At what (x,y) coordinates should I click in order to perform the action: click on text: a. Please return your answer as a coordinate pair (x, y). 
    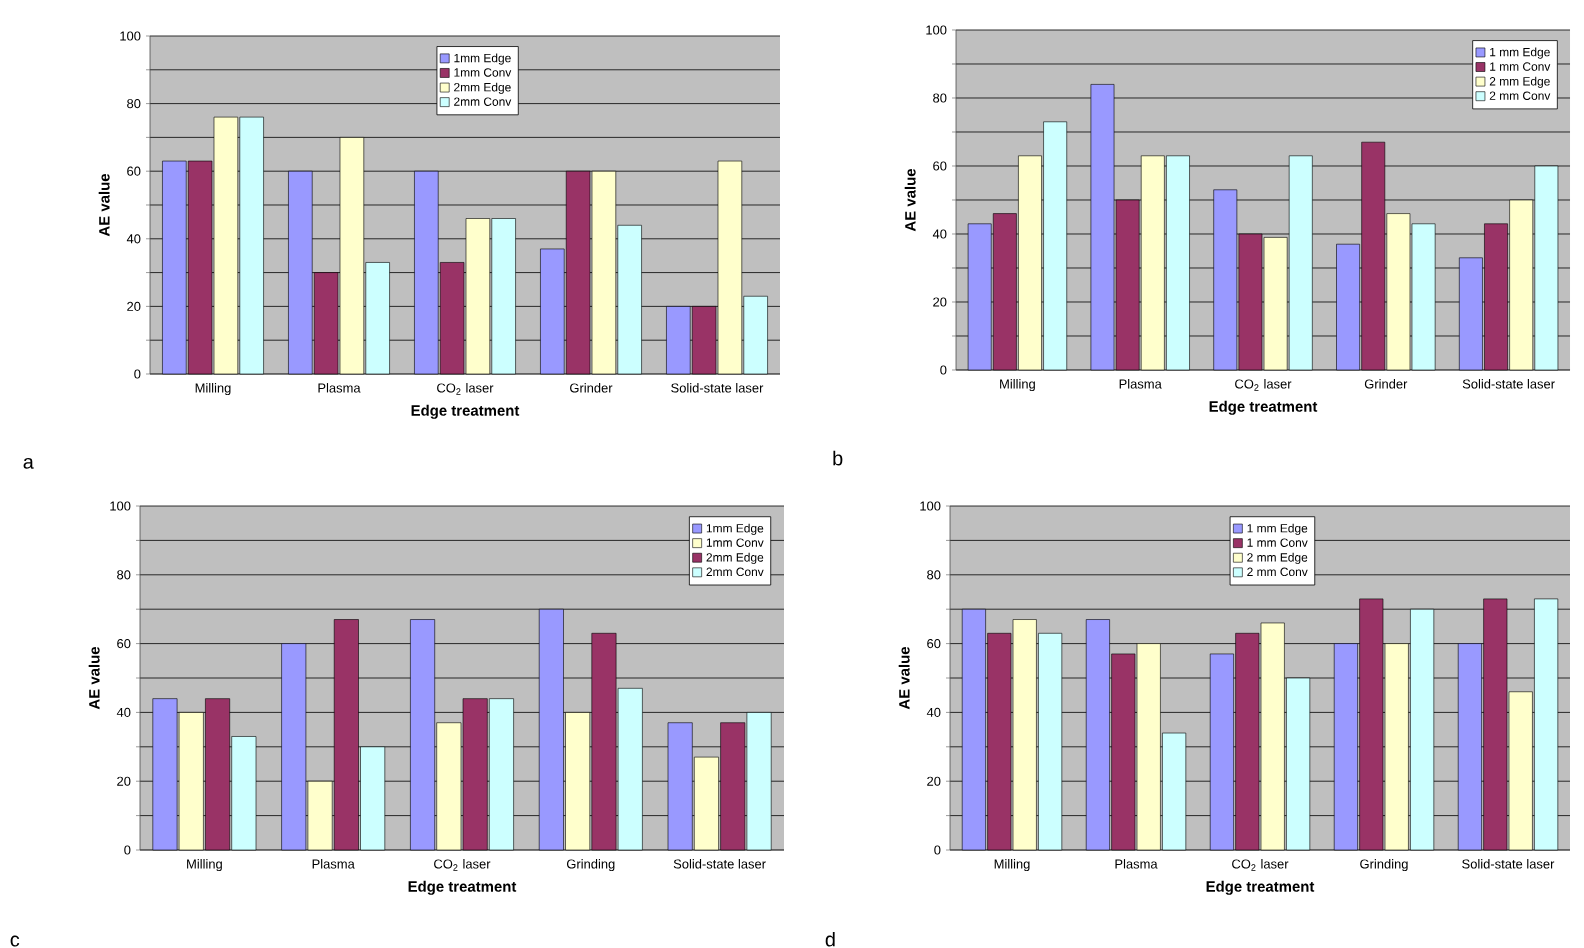
    Looking at the image, I should click on (28, 463).